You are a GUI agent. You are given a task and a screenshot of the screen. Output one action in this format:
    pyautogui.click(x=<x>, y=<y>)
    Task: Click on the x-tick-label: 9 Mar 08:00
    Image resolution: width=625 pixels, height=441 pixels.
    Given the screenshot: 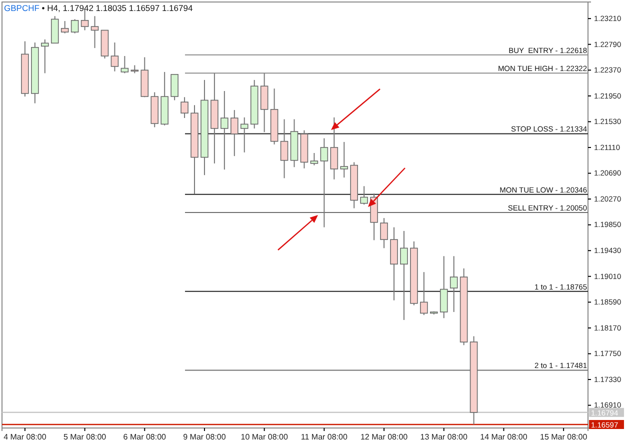 What is the action you would take?
    pyautogui.click(x=204, y=436)
    